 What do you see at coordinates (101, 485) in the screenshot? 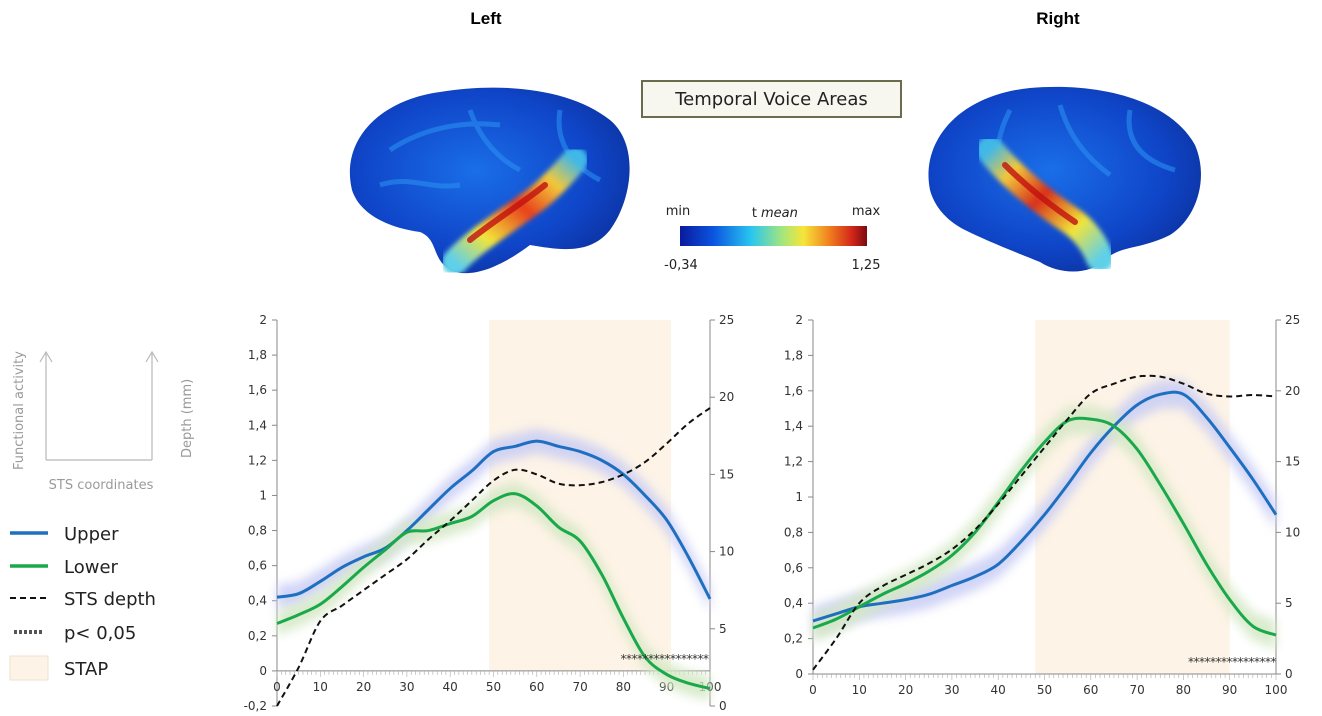
I see `schema-sts-coordinates: STS coordinates` at bounding box center [101, 485].